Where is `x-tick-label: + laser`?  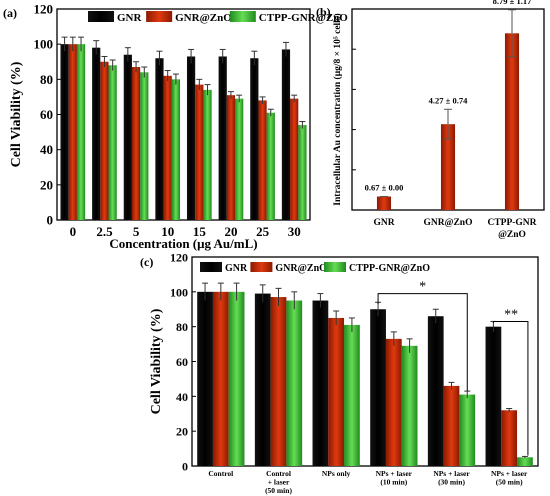 x-tick-label: + laser is located at coordinates (279, 482).